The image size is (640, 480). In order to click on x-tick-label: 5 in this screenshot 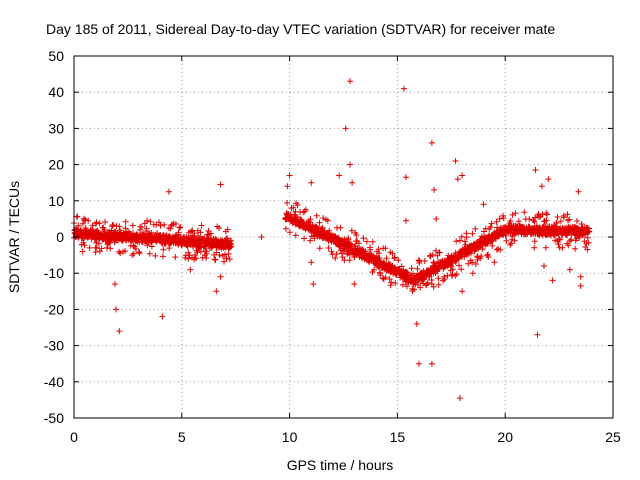, I will do `click(182, 437)`.